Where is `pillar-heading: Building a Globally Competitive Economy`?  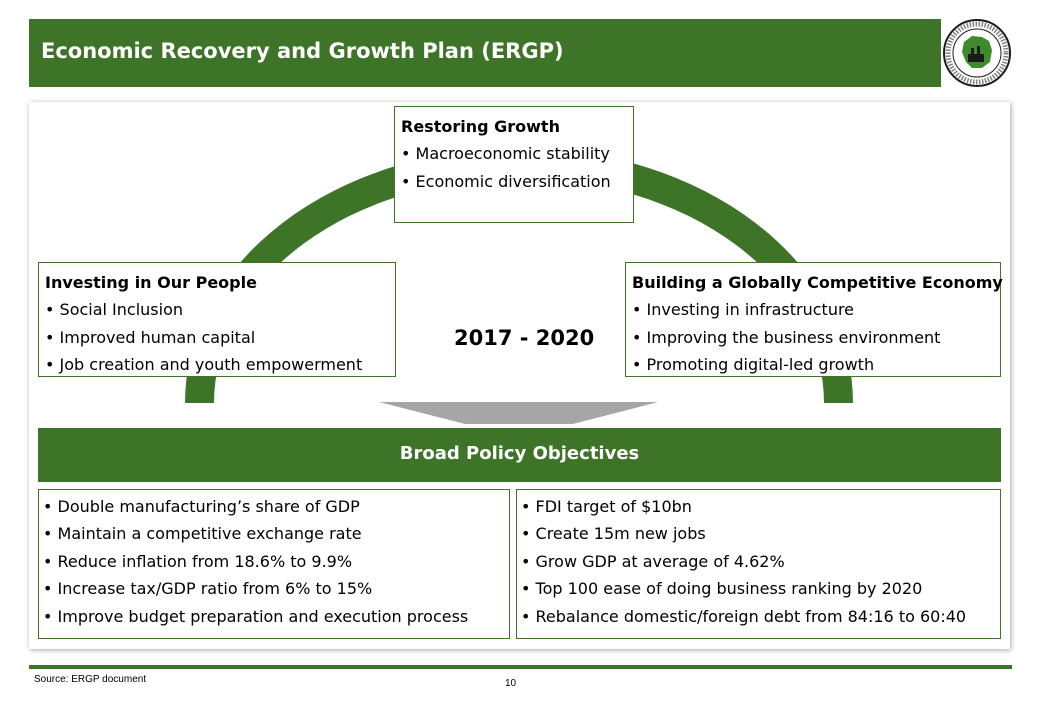
pillar-heading: Building a Globally Competitive Economy is located at coordinates (817, 282).